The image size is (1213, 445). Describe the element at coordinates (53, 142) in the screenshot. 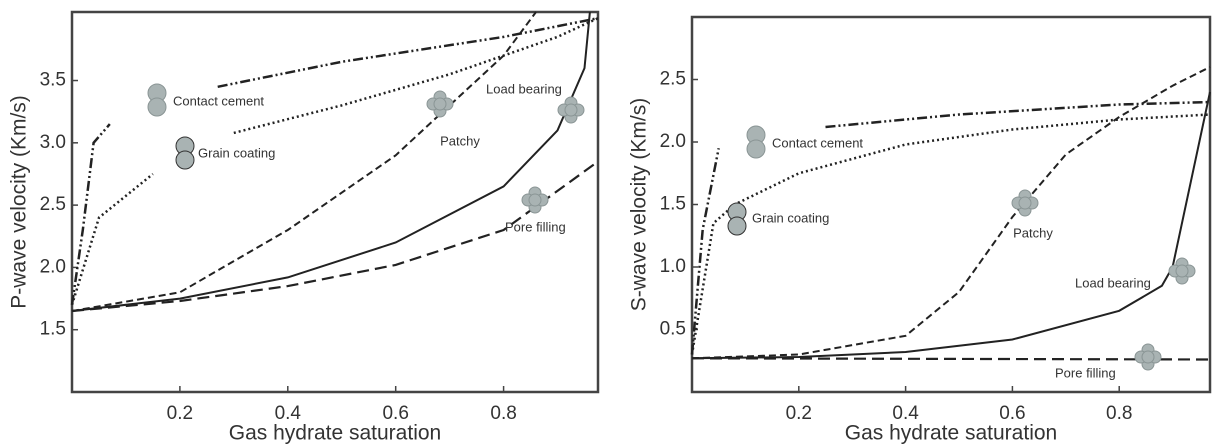

I see `y-tick-label: 3.0` at that location.